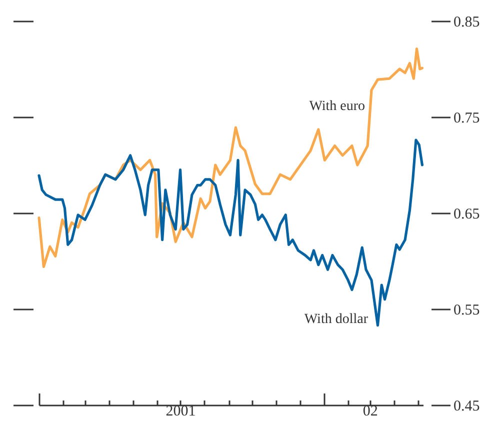  Describe the element at coordinates (336, 319) in the screenshot. I see `series-label: With dollar` at that location.